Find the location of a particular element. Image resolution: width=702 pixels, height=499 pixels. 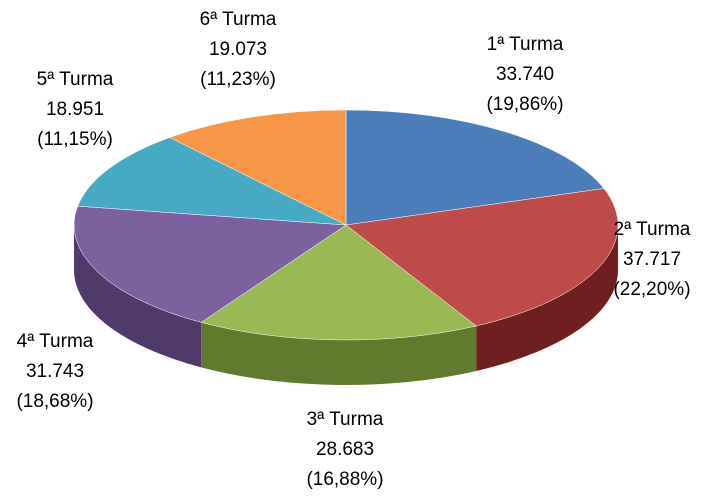

slice-label: 2ª Turma is located at coordinates (652, 229).